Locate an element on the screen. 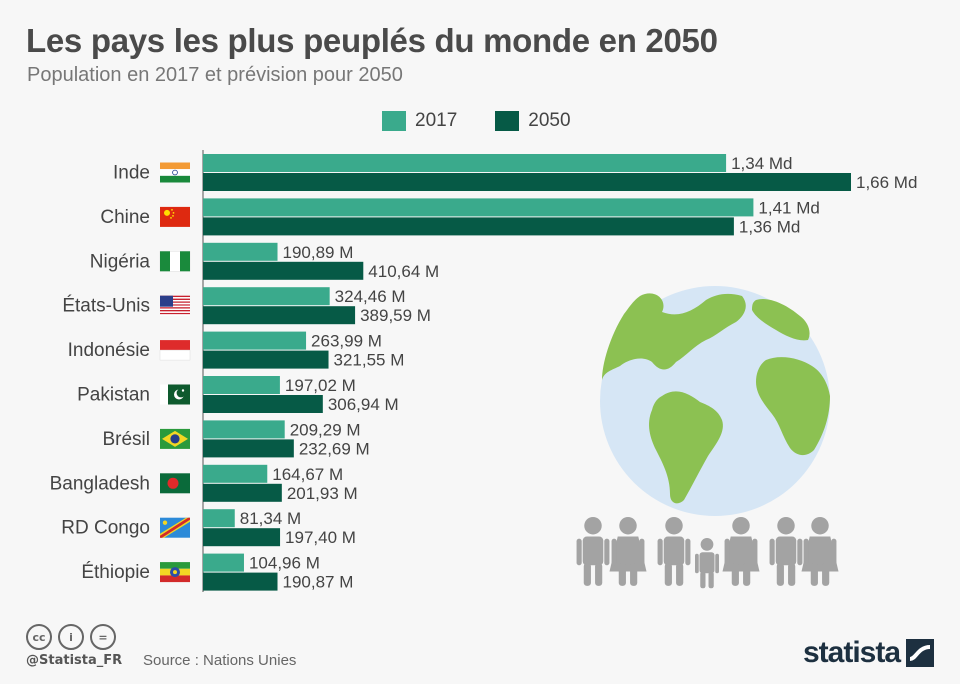 The height and width of the screenshot is (684, 960). drc-flag is located at coordinates (175, 527).